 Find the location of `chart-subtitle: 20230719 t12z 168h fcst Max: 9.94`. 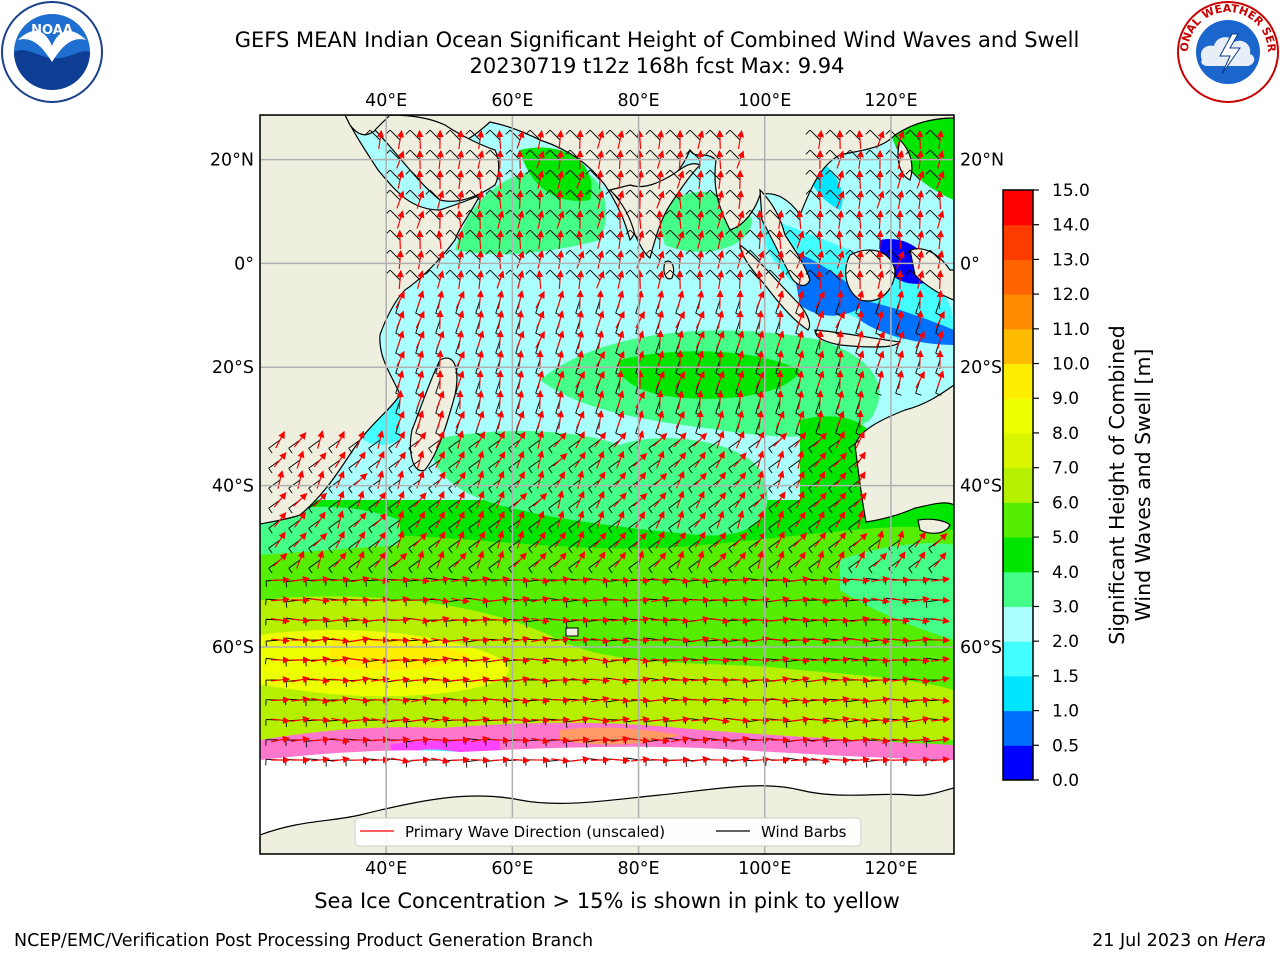

chart-subtitle: 20230719 t12z 168h fcst Max: 9.94 is located at coordinates (657, 66).